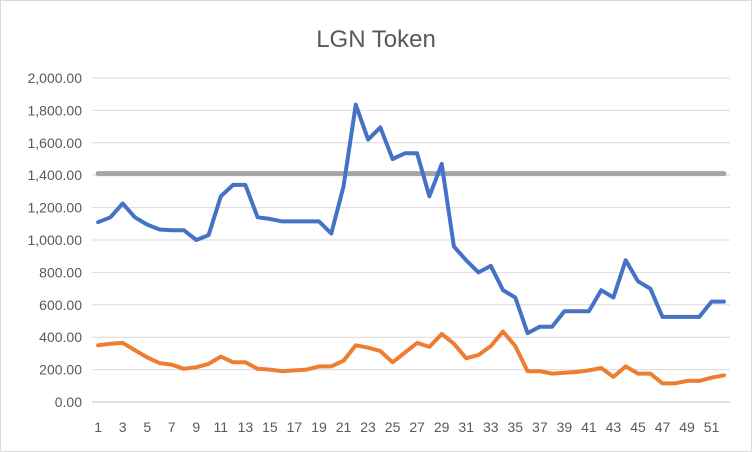 Image resolution: width=752 pixels, height=452 pixels. I want to click on y-tick-label: 1,200.00, so click(55, 208).